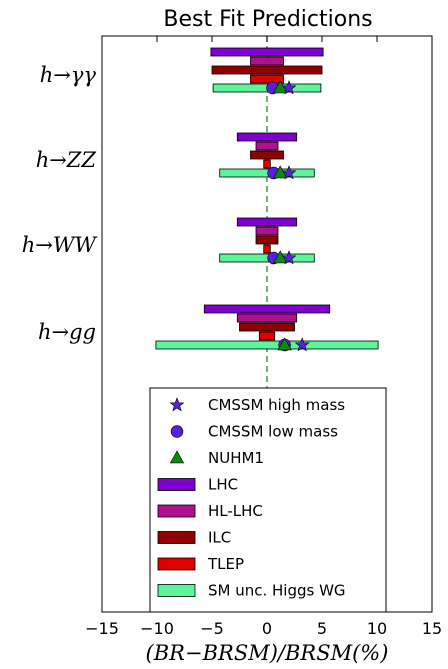 This screenshot has width=448, height=669. Describe the element at coordinates (67, 332) in the screenshot. I see `category-label-4: h→gg` at that location.